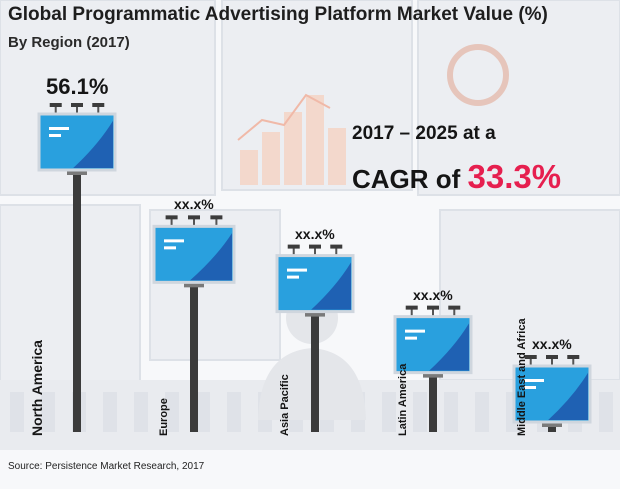 The image size is (620, 489). Describe the element at coordinates (514, 176) in the screenshot. I see `cagr-value: 33.3%` at that location.